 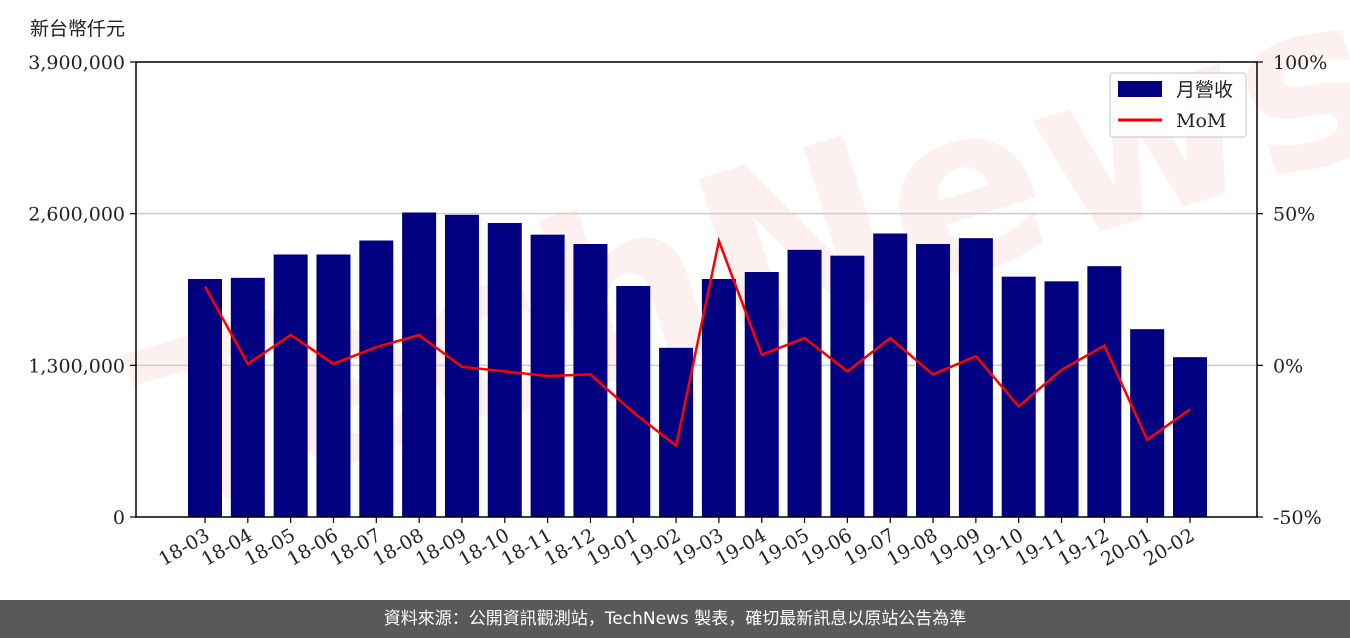 What do you see at coordinates (1169, 547) in the screenshot?
I see `x-tick-label: 20-02` at bounding box center [1169, 547].